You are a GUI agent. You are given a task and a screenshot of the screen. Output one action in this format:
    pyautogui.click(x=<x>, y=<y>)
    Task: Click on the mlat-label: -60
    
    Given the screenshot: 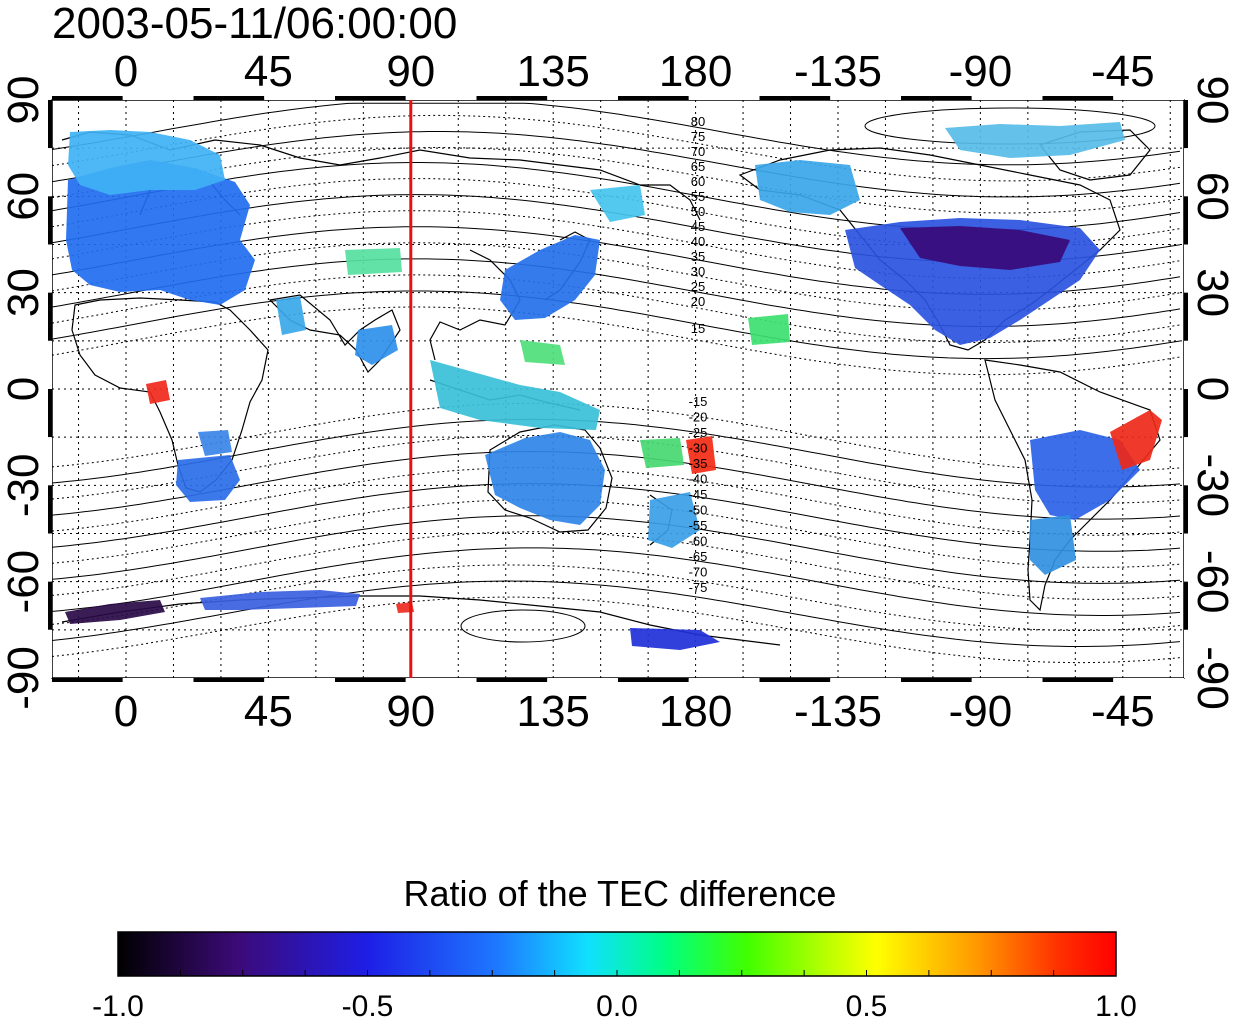 What is the action you would take?
    pyautogui.click(x=698, y=541)
    